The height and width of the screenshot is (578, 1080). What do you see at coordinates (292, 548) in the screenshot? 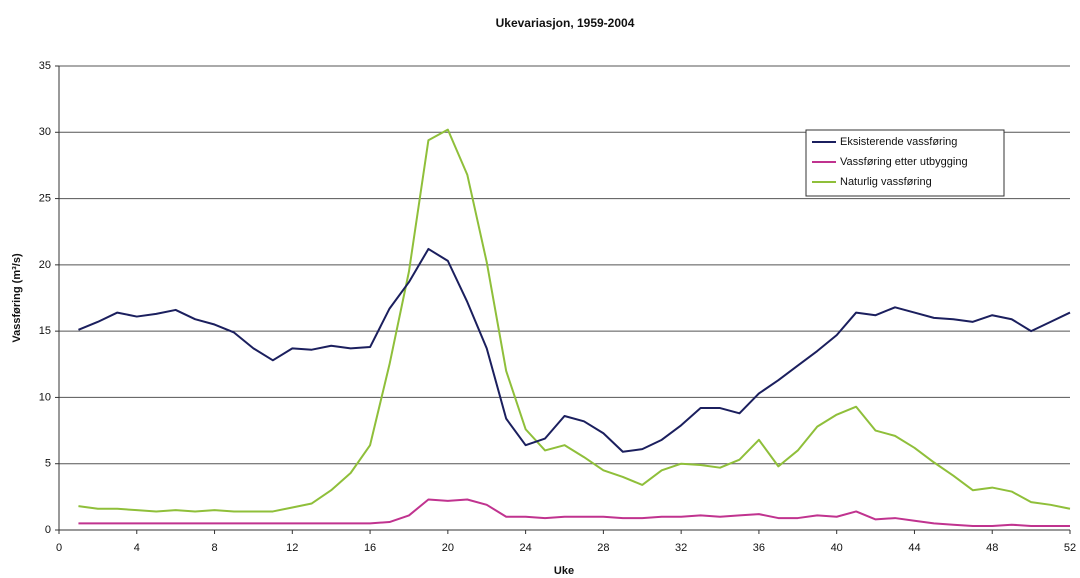
I see `x-tick-label: 12` at bounding box center [292, 548].